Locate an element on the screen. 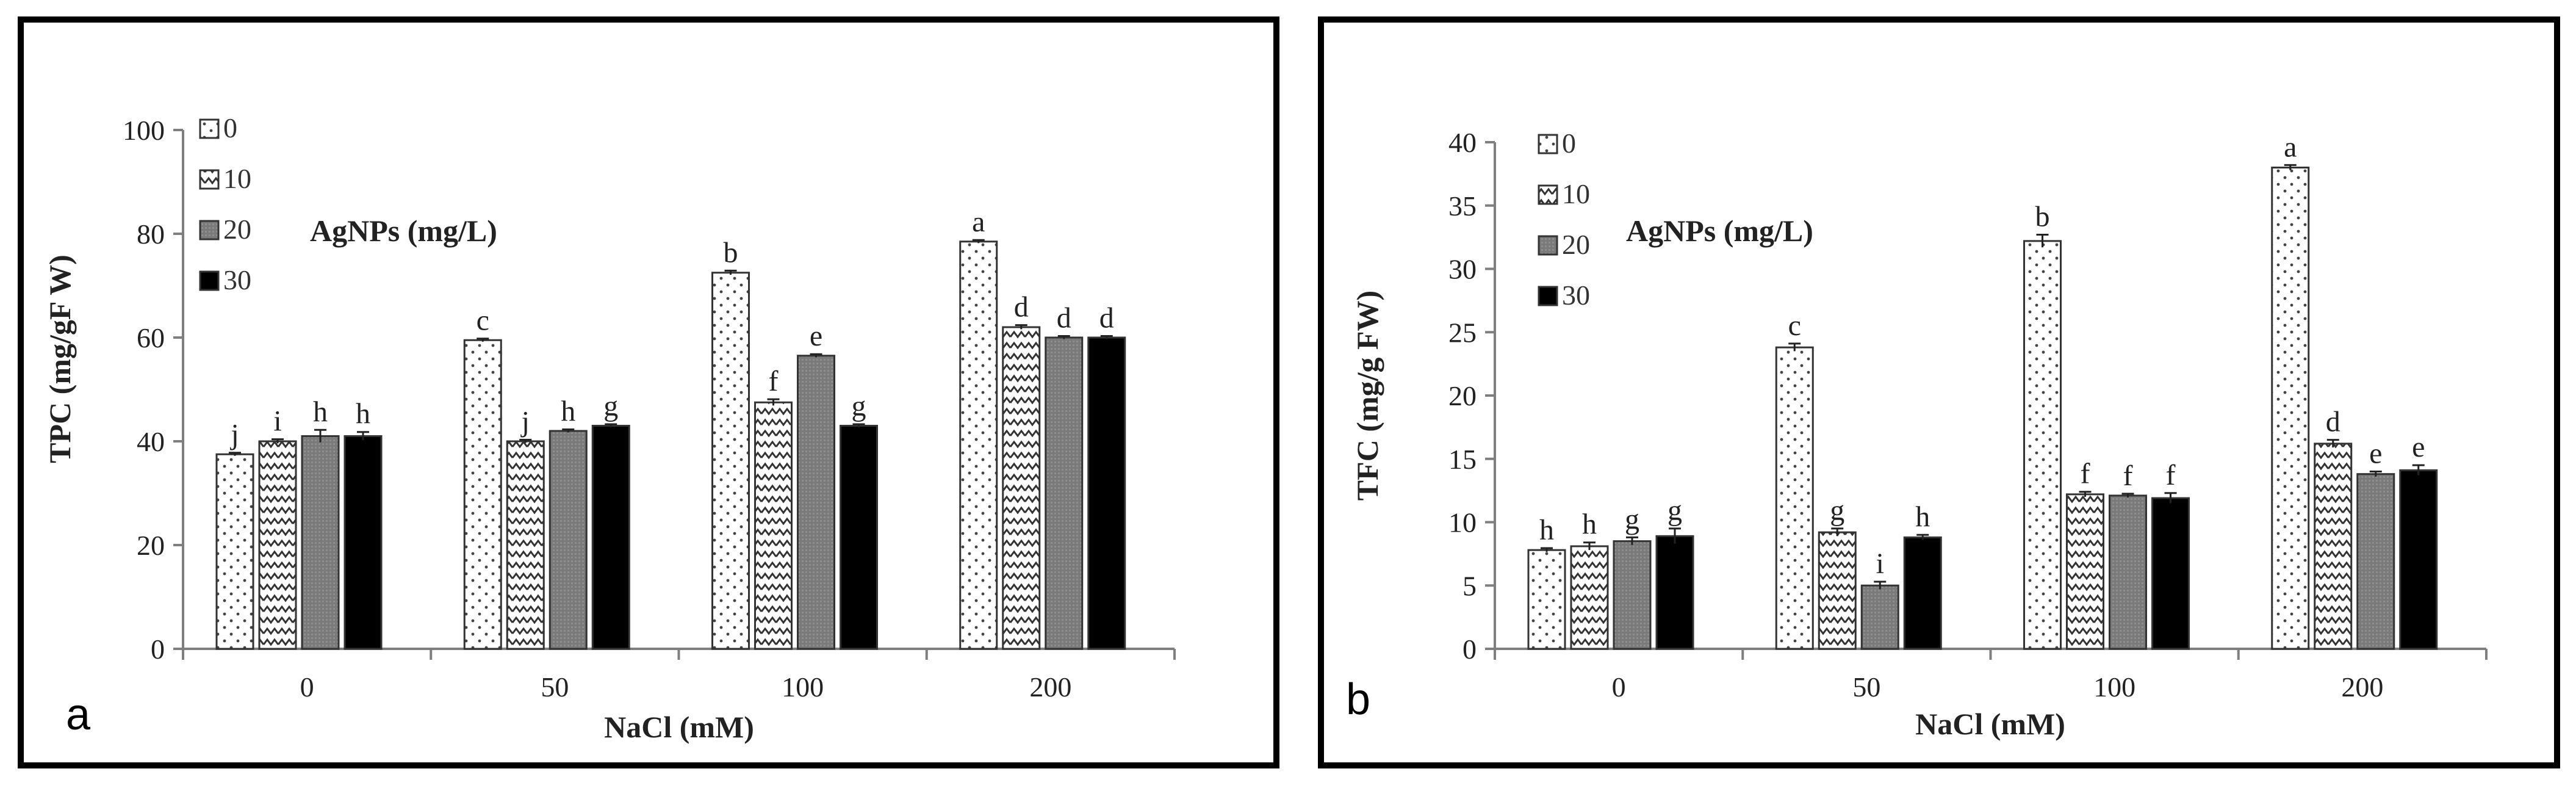 Image resolution: width=2576 pixels, height=788 pixels. panel-b-label: b is located at coordinates (1358, 700).